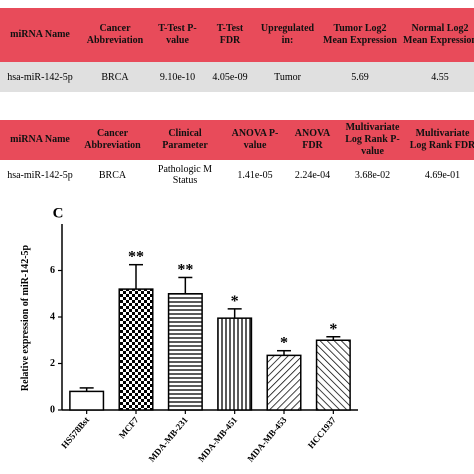 This screenshot has width=474, height=474. I want to click on x-tick-label: MDA-MB-451, so click(218, 438).